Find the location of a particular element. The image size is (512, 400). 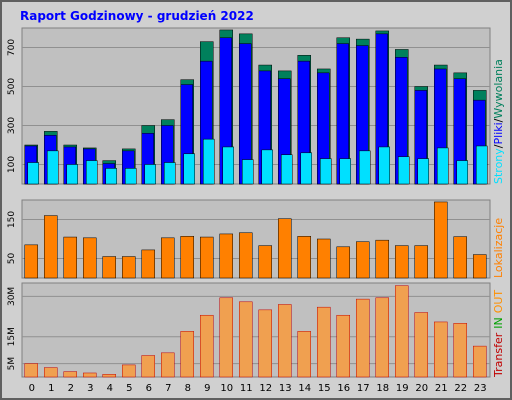

x-tick-label: 13 is located at coordinates (285, 388).